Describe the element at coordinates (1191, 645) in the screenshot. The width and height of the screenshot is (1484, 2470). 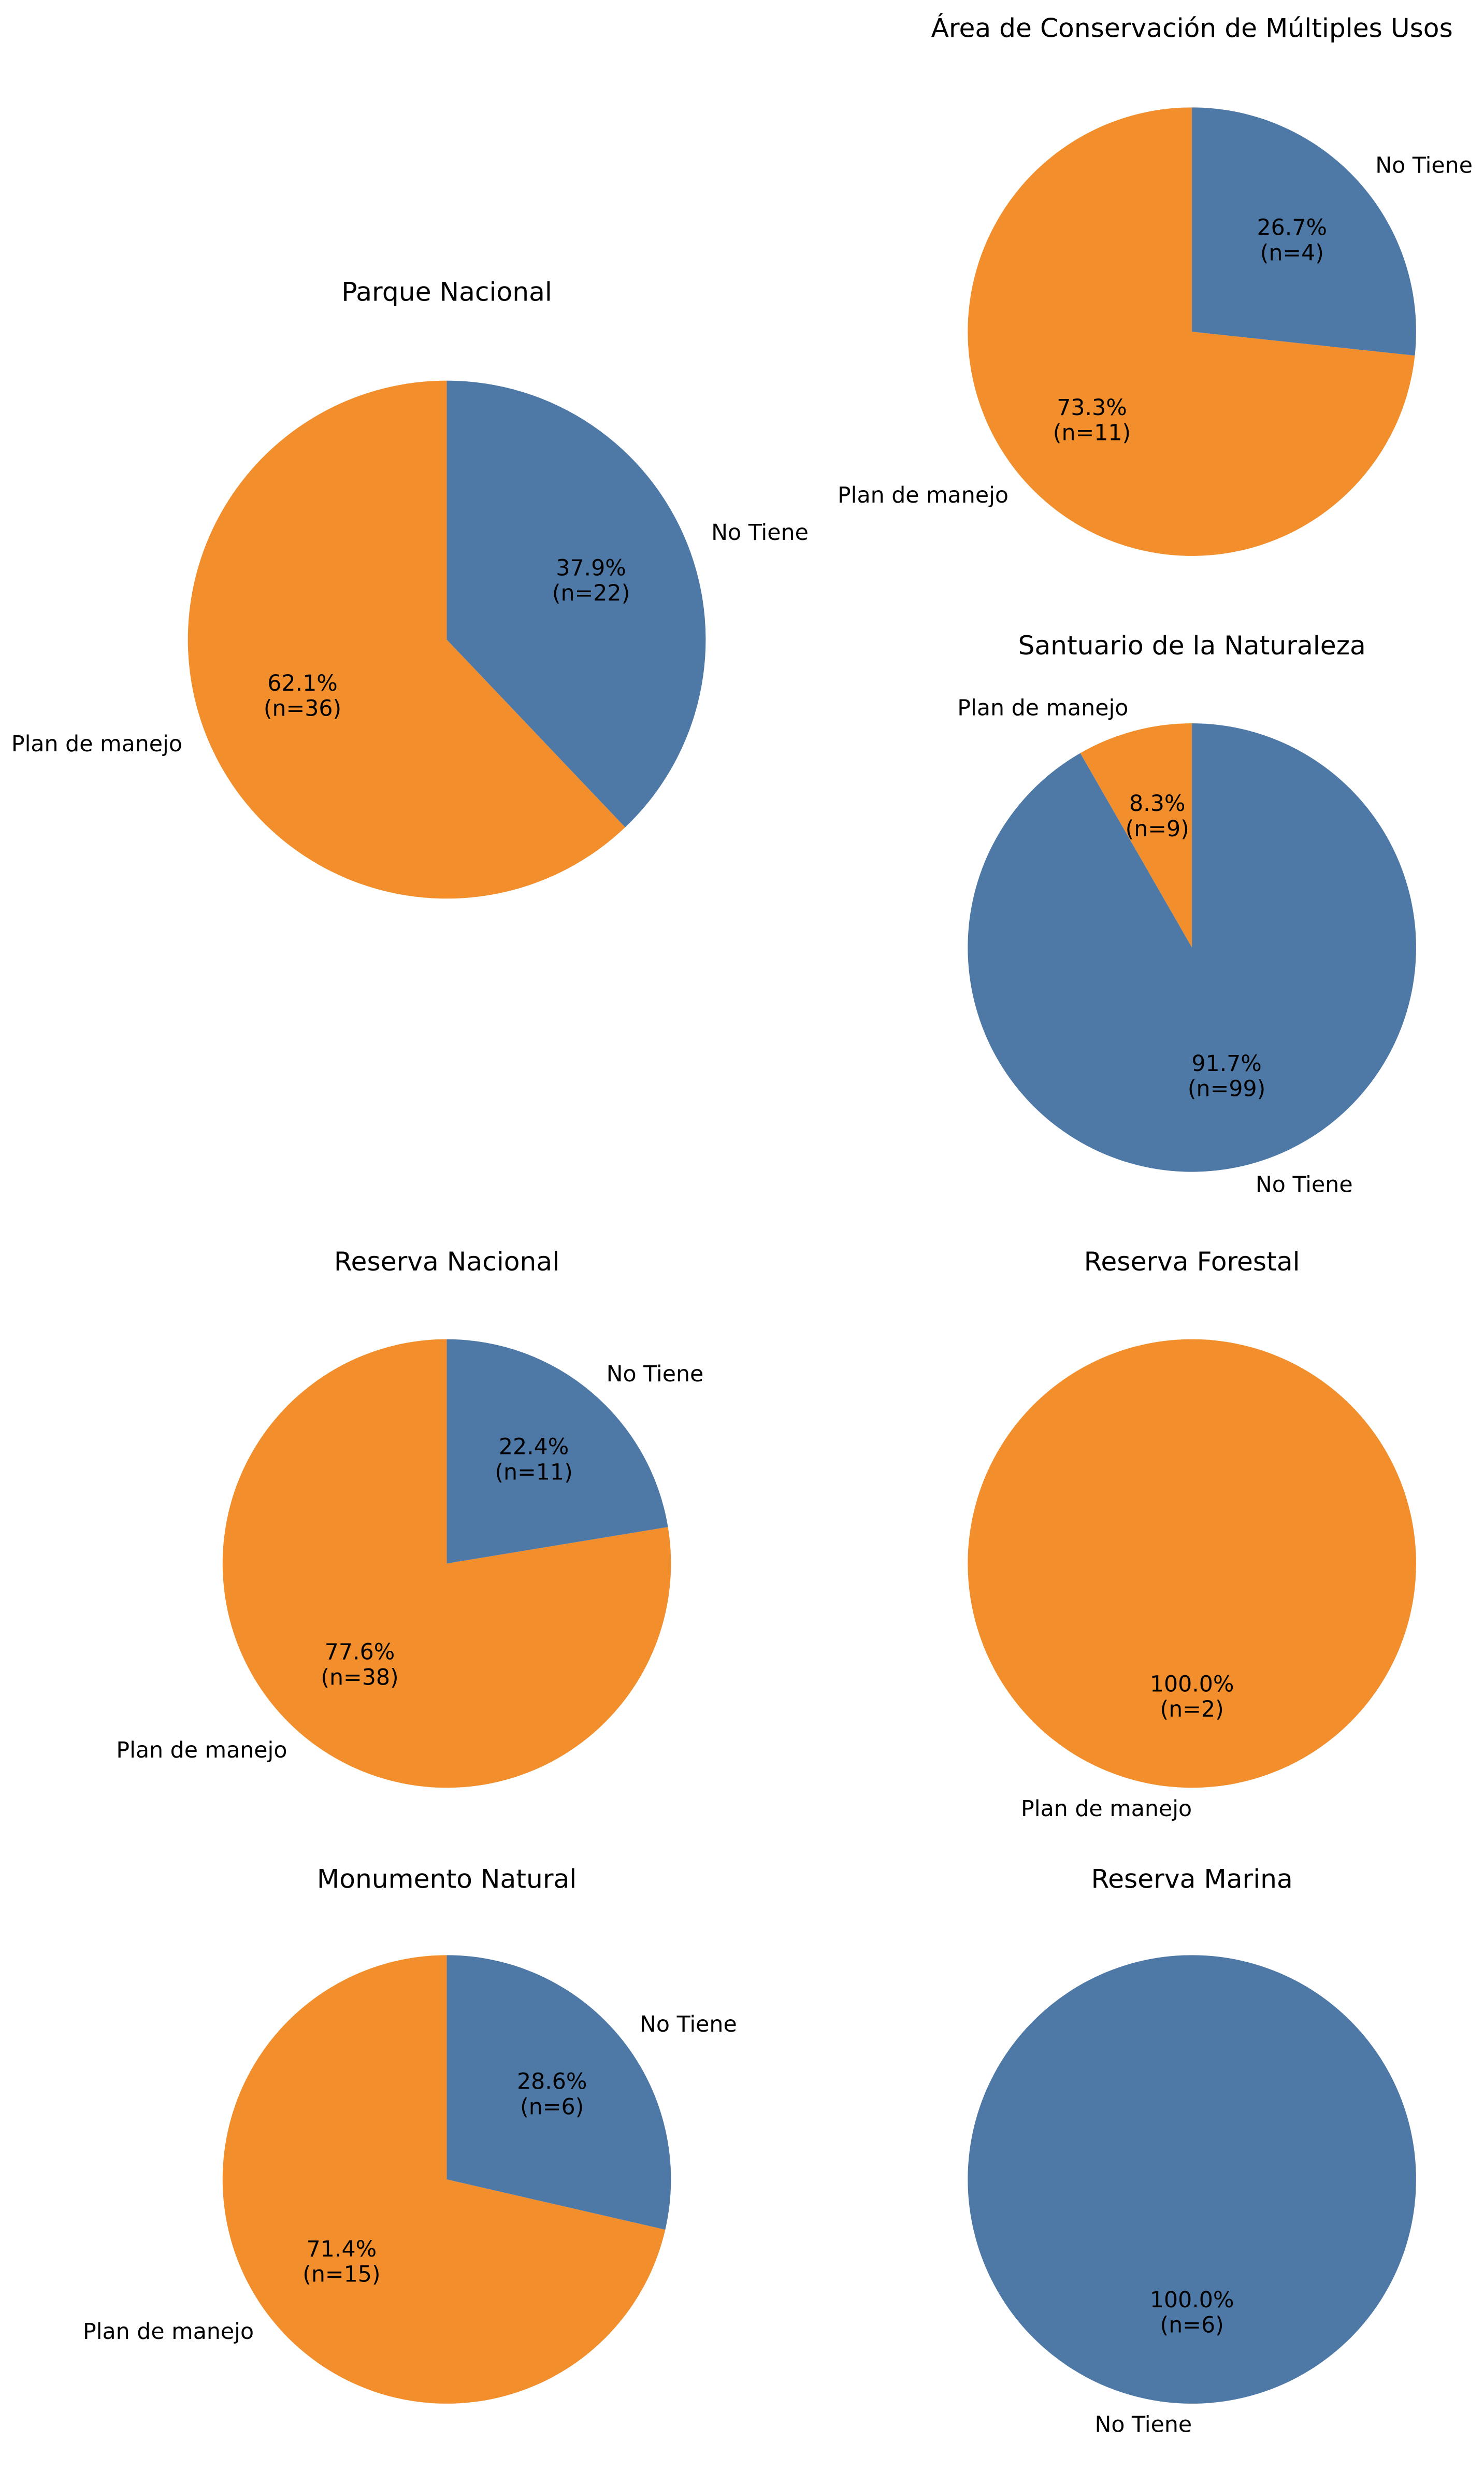
I see `chart-title: Santuario de la Naturaleza` at that location.